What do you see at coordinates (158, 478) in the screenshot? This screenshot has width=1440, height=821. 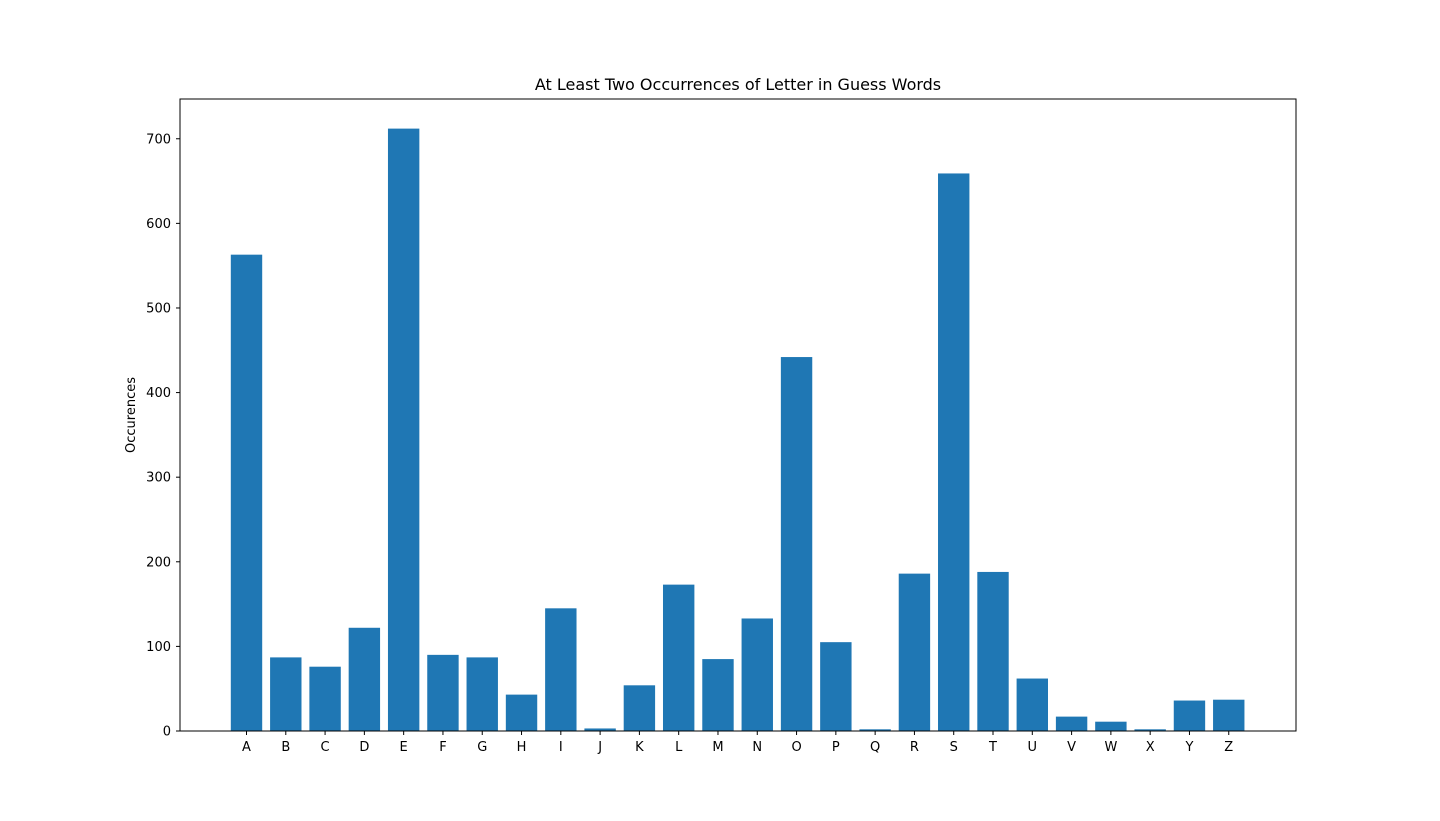 I see `y-tick-label: 300` at bounding box center [158, 478].